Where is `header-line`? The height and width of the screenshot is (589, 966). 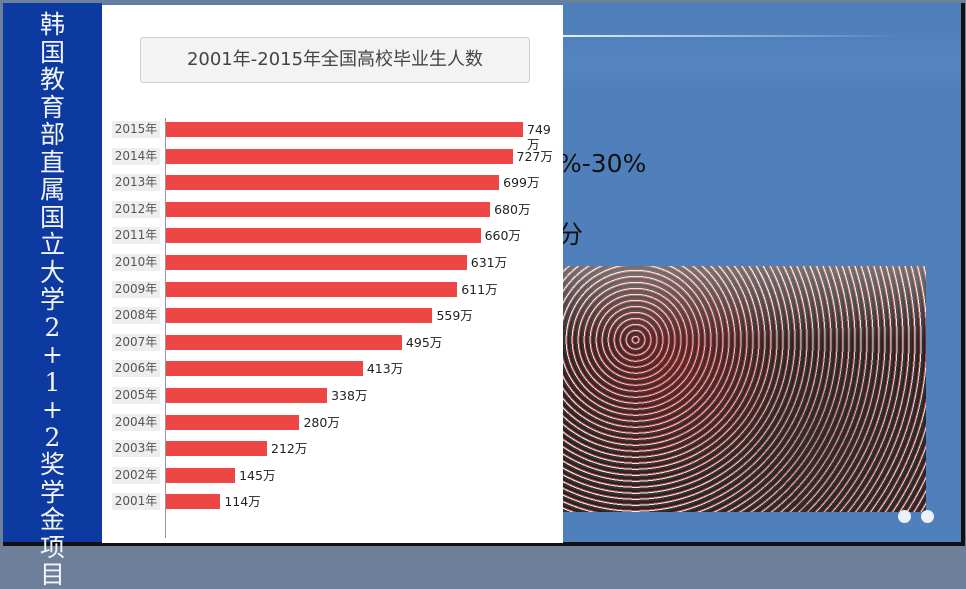
header-line is located at coordinates (733, 36).